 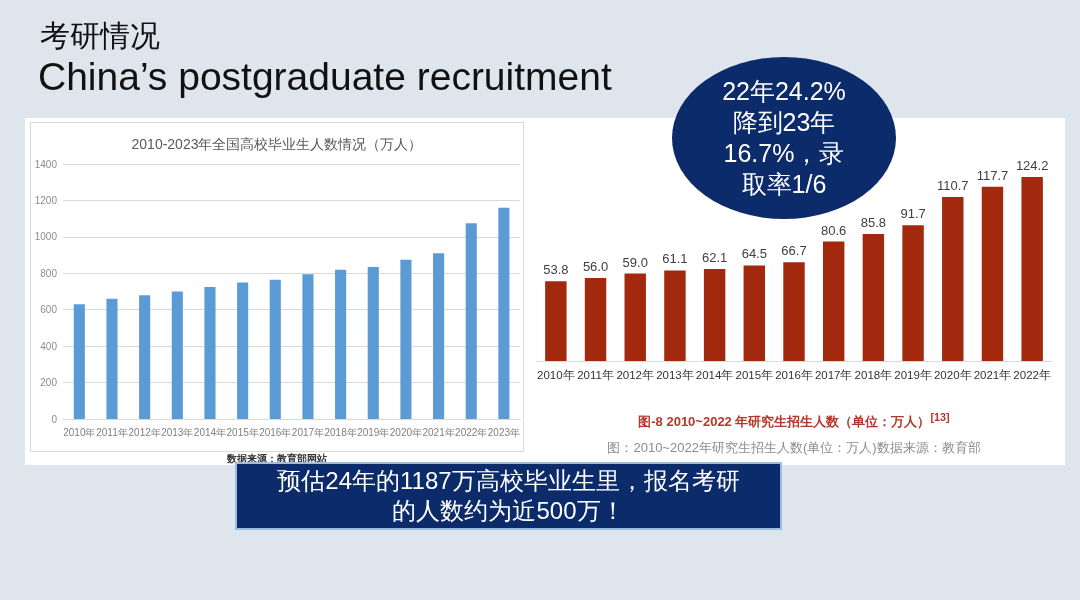 What do you see at coordinates (992, 175) in the screenshot?
I see `data-label: 117.7` at bounding box center [992, 175].